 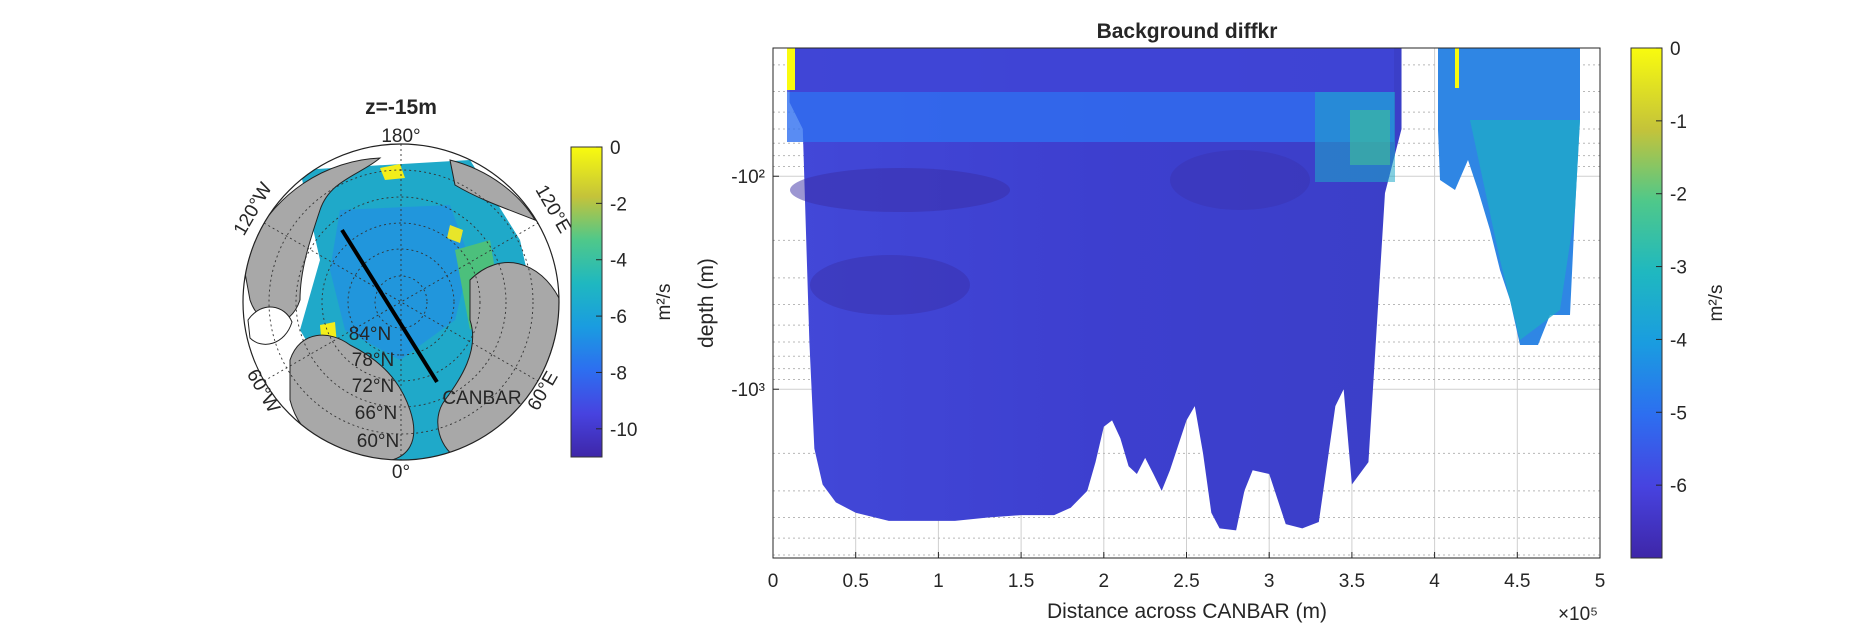 I want to click on polar-colorbar-label: m²/s, so click(x=664, y=302).